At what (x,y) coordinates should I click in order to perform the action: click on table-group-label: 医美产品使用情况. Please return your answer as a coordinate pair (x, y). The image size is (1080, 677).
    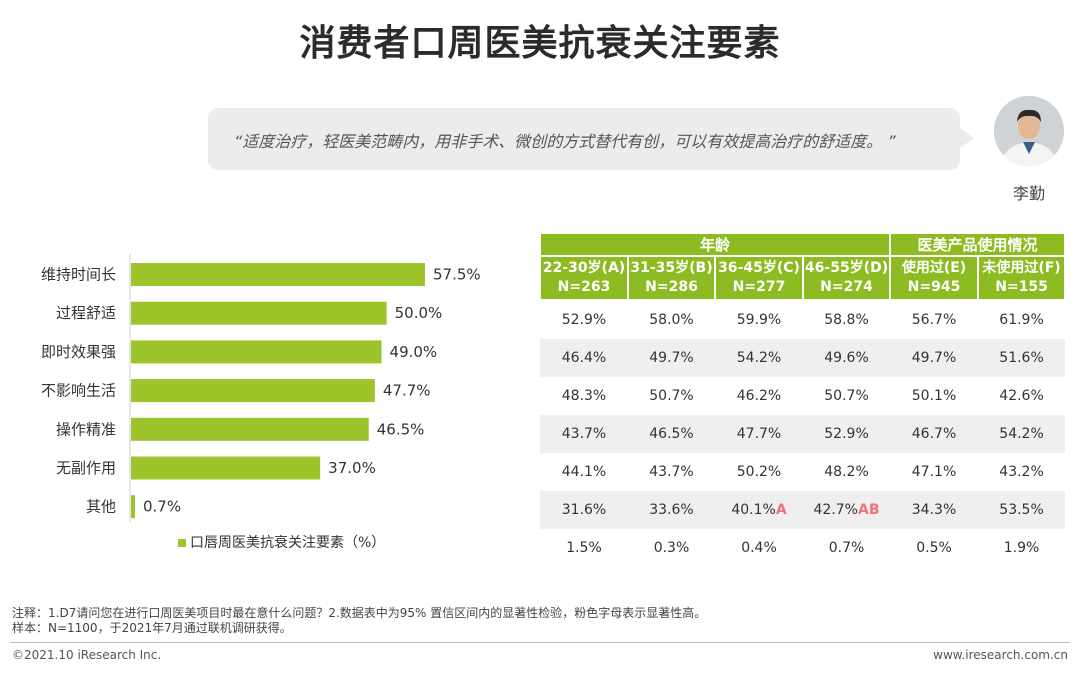
    Looking at the image, I should click on (978, 245).